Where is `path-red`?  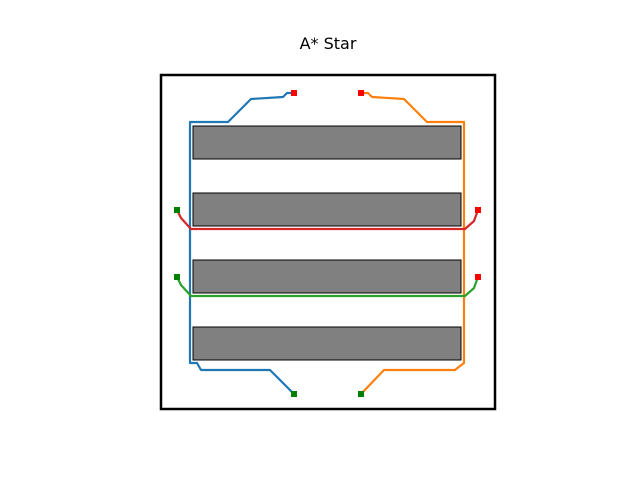 path-red is located at coordinates (328, 220).